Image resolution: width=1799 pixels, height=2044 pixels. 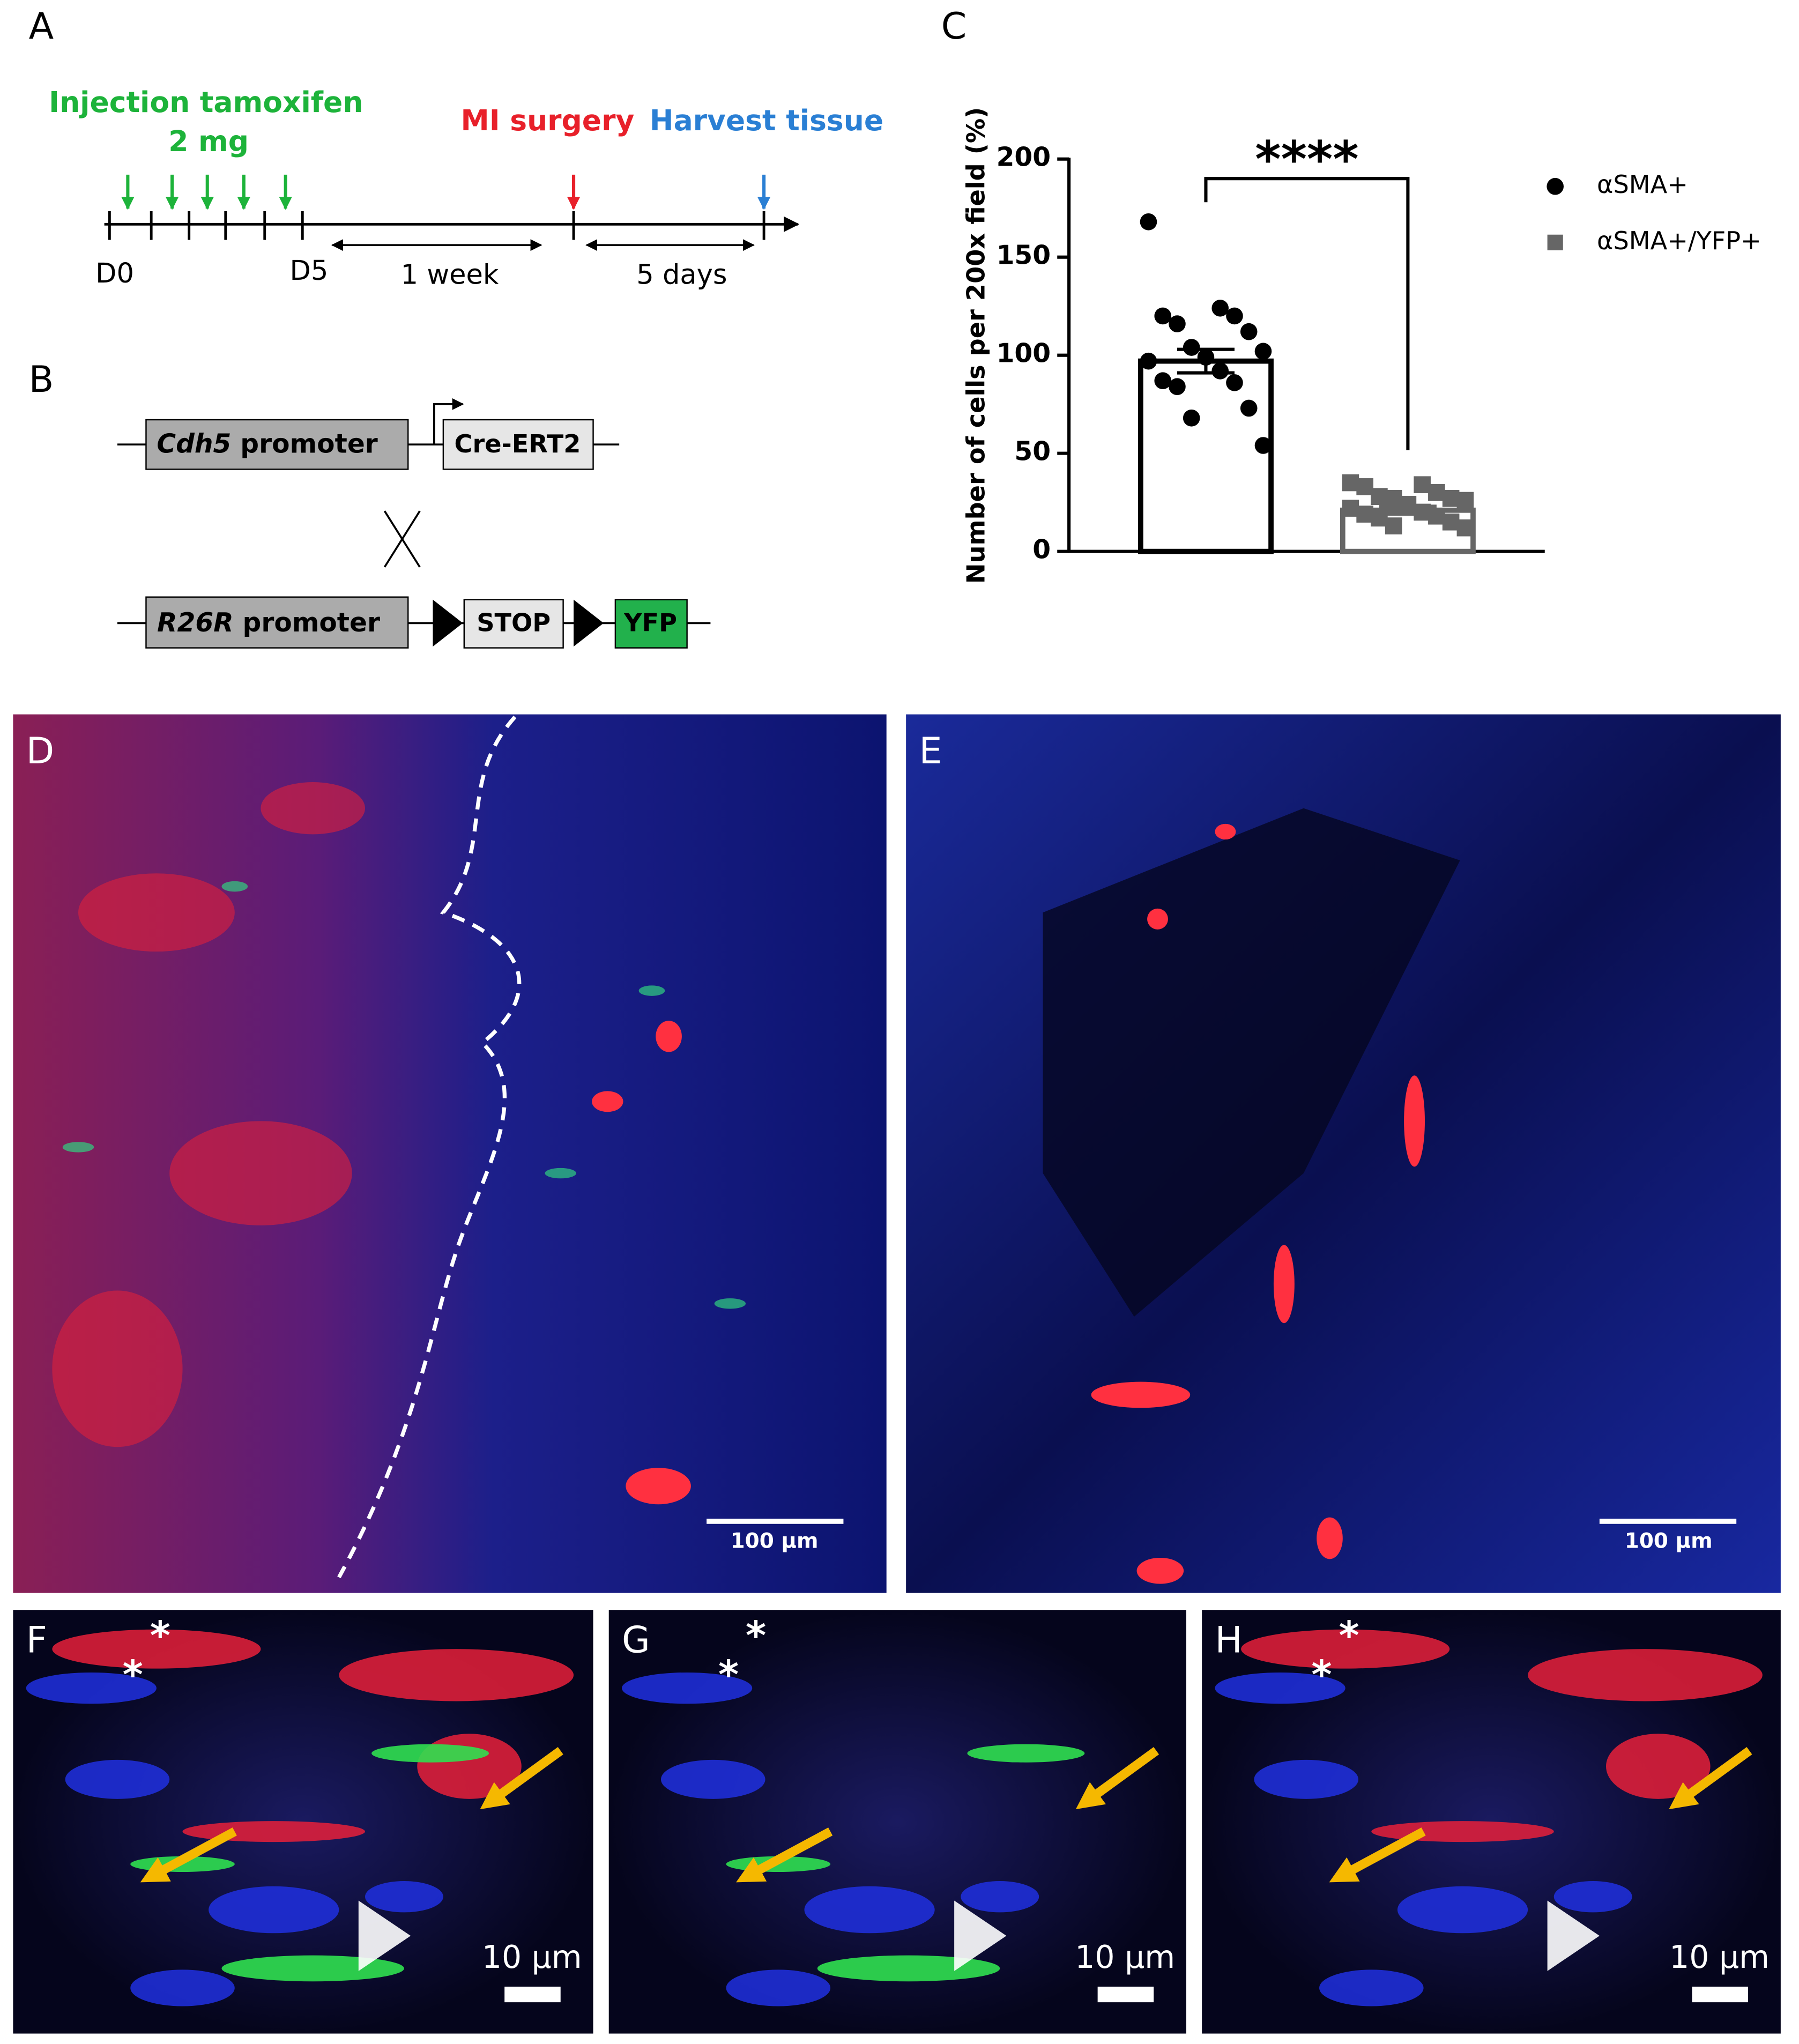 I want to click on injection-arrows, so click(x=207, y=192).